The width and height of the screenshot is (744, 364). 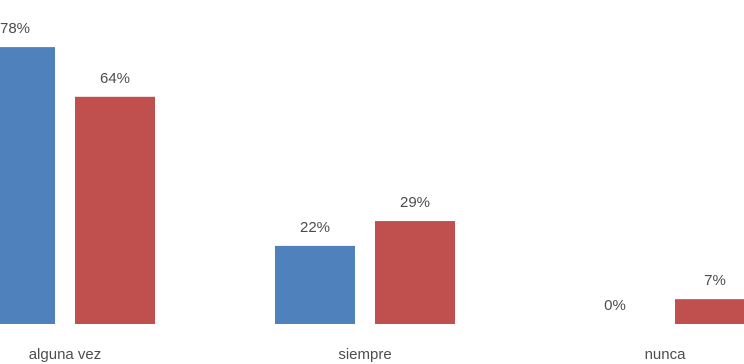 What do you see at coordinates (364, 354) in the screenshot?
I see `category-label-siempre: siempre` at bounding box center [364, 354].